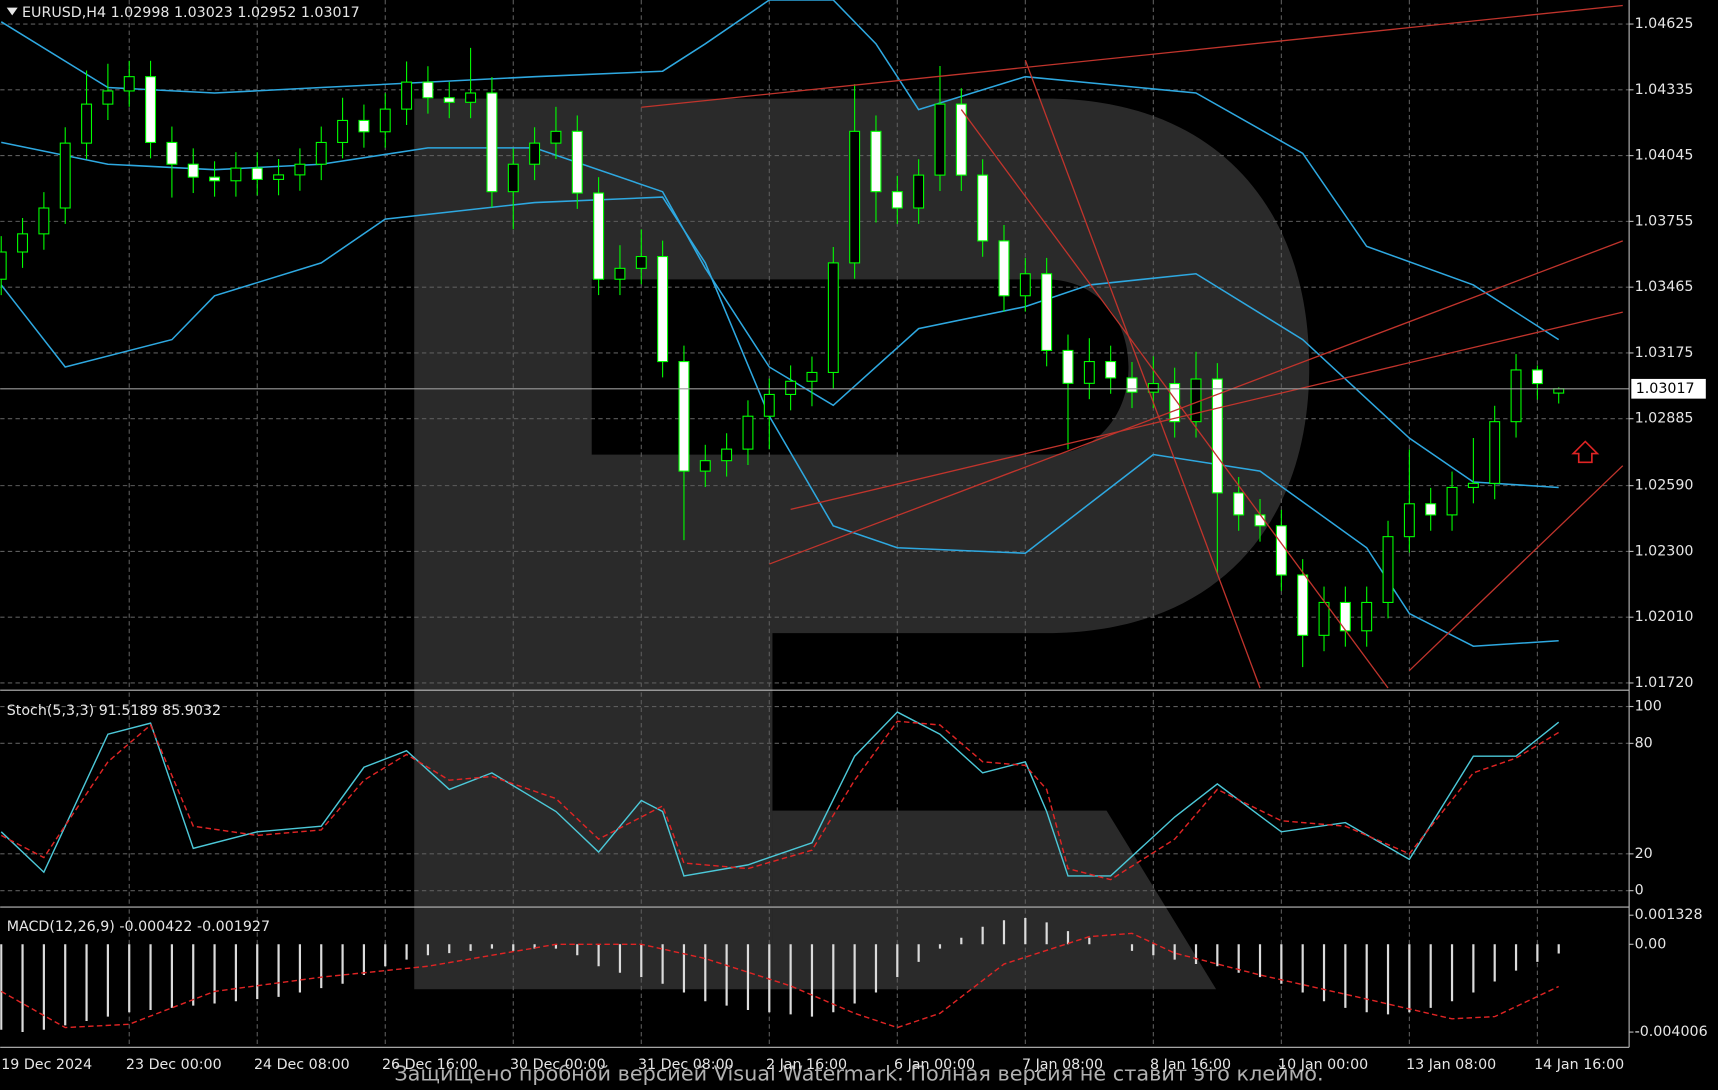 The width and height of the screenshot is (1718, 1090). I want to click on y-tick-label: 1.02300, so click(1664, 551).